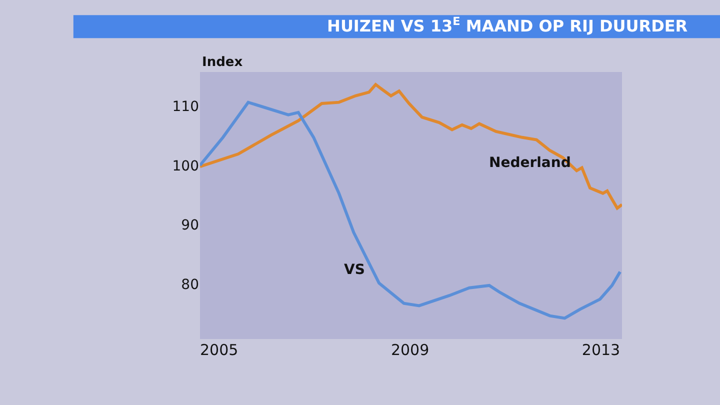 Image resolution: width=720 pixels, height=405 pixels. What do you see at coordinates (530, 163) in the screenshot?
I see `series-label: Nederland` at bounding box center [530, 163].